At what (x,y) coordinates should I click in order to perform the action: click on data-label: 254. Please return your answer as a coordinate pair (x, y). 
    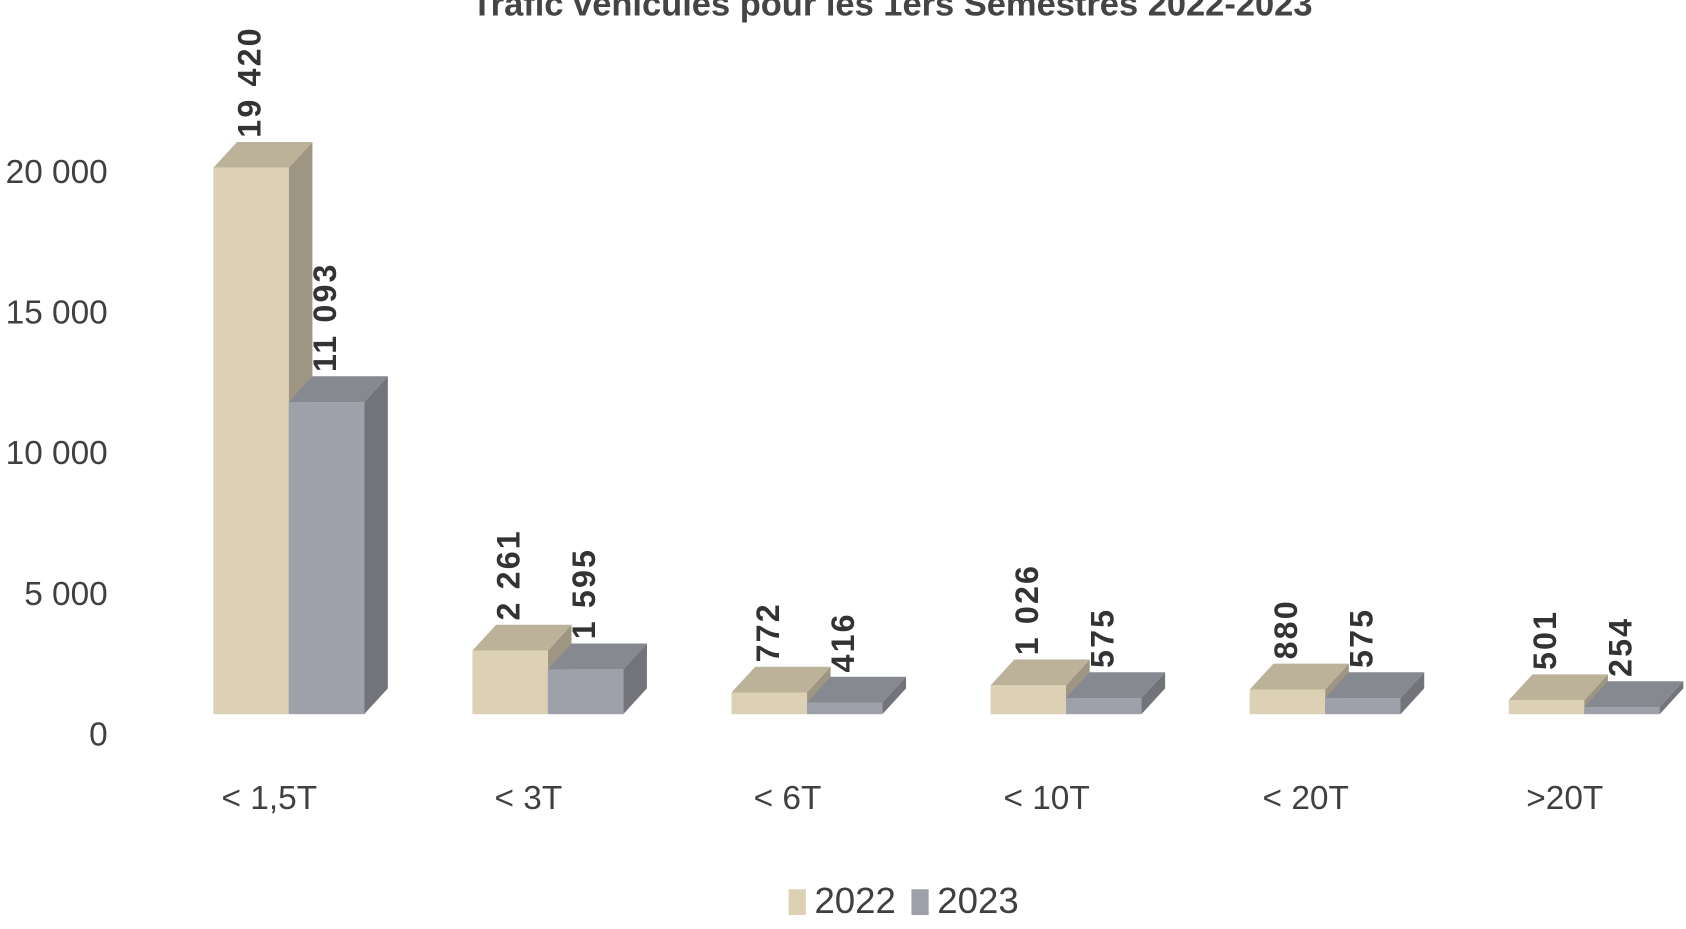
    Looking at the image, I should click on (1620, 647).